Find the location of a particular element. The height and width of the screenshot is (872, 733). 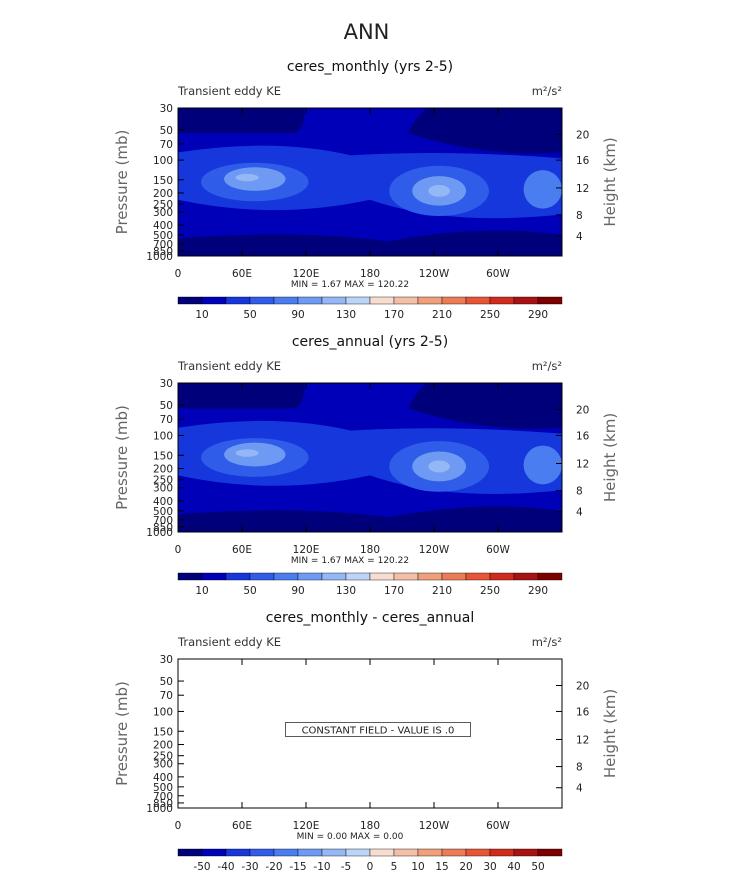

colorbar-label: -15 is located at coordinates (297, 866).